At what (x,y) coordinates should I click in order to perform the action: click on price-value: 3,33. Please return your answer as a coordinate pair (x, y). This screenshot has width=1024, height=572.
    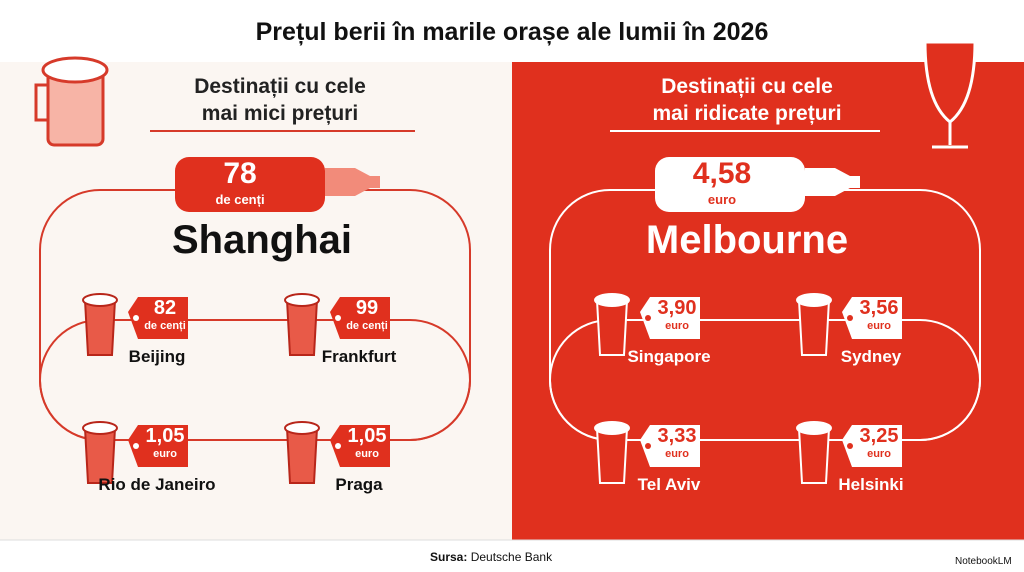
    Looking at the image, I should click on (677, 436).